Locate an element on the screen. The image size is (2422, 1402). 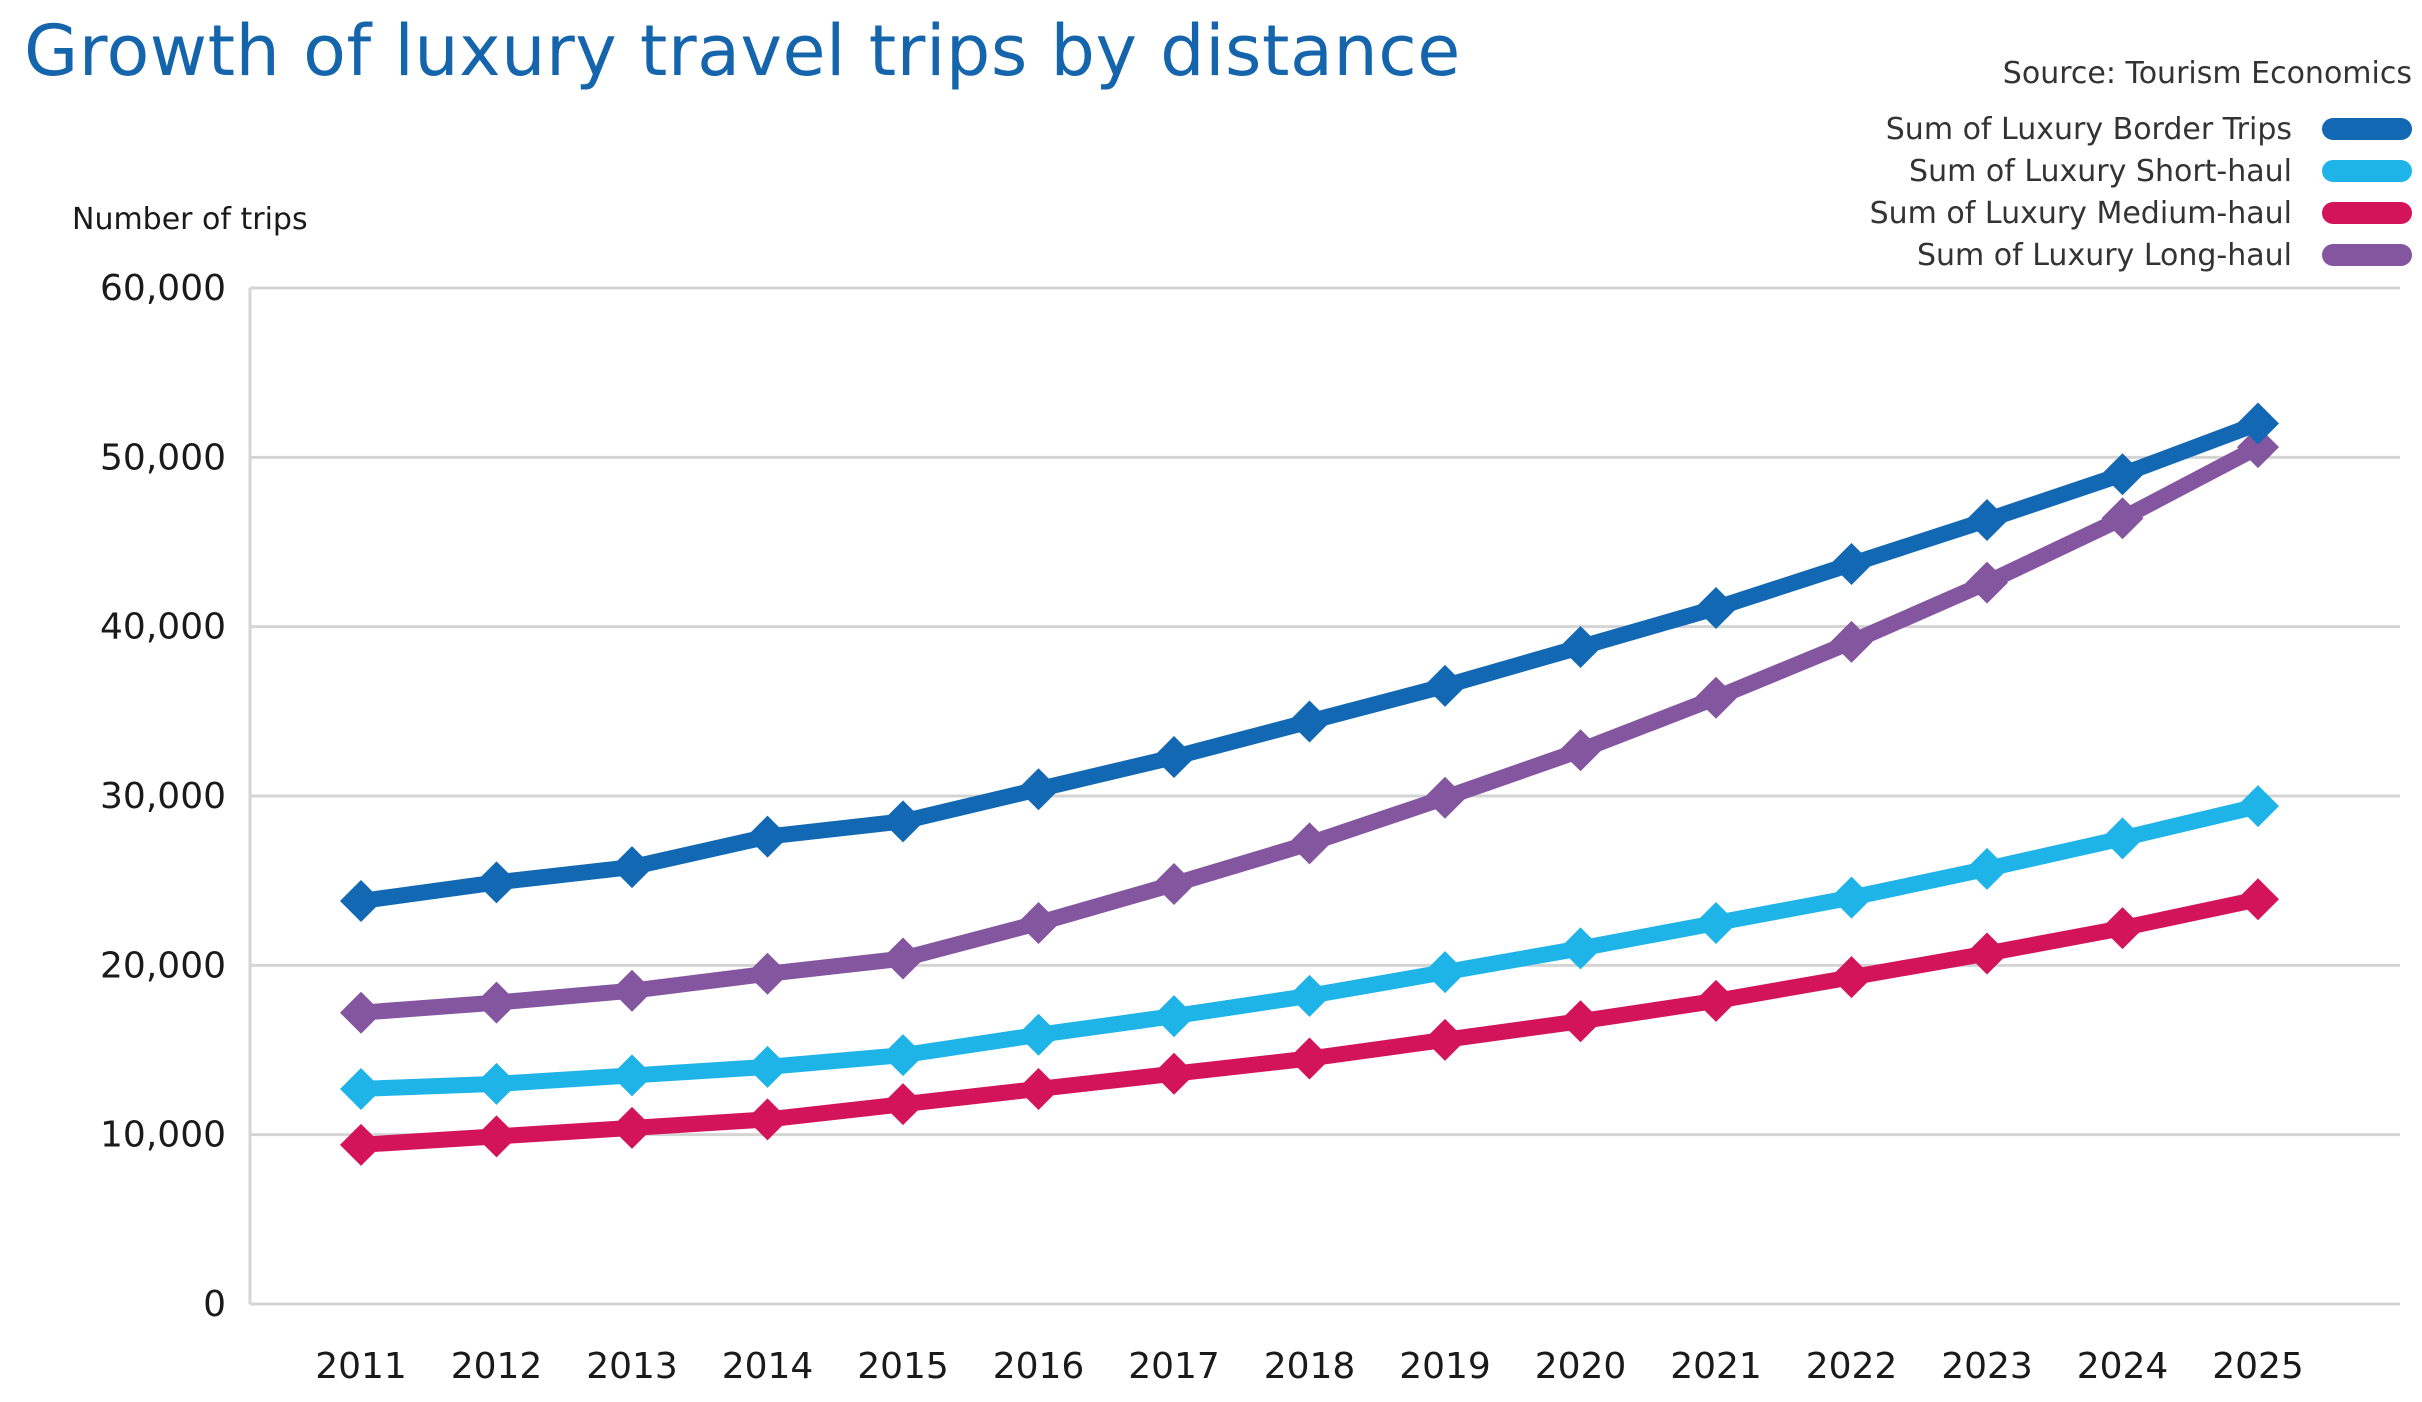
legend-label: Sum of Luxury Short-haul is located at coordinates (2100, 171).